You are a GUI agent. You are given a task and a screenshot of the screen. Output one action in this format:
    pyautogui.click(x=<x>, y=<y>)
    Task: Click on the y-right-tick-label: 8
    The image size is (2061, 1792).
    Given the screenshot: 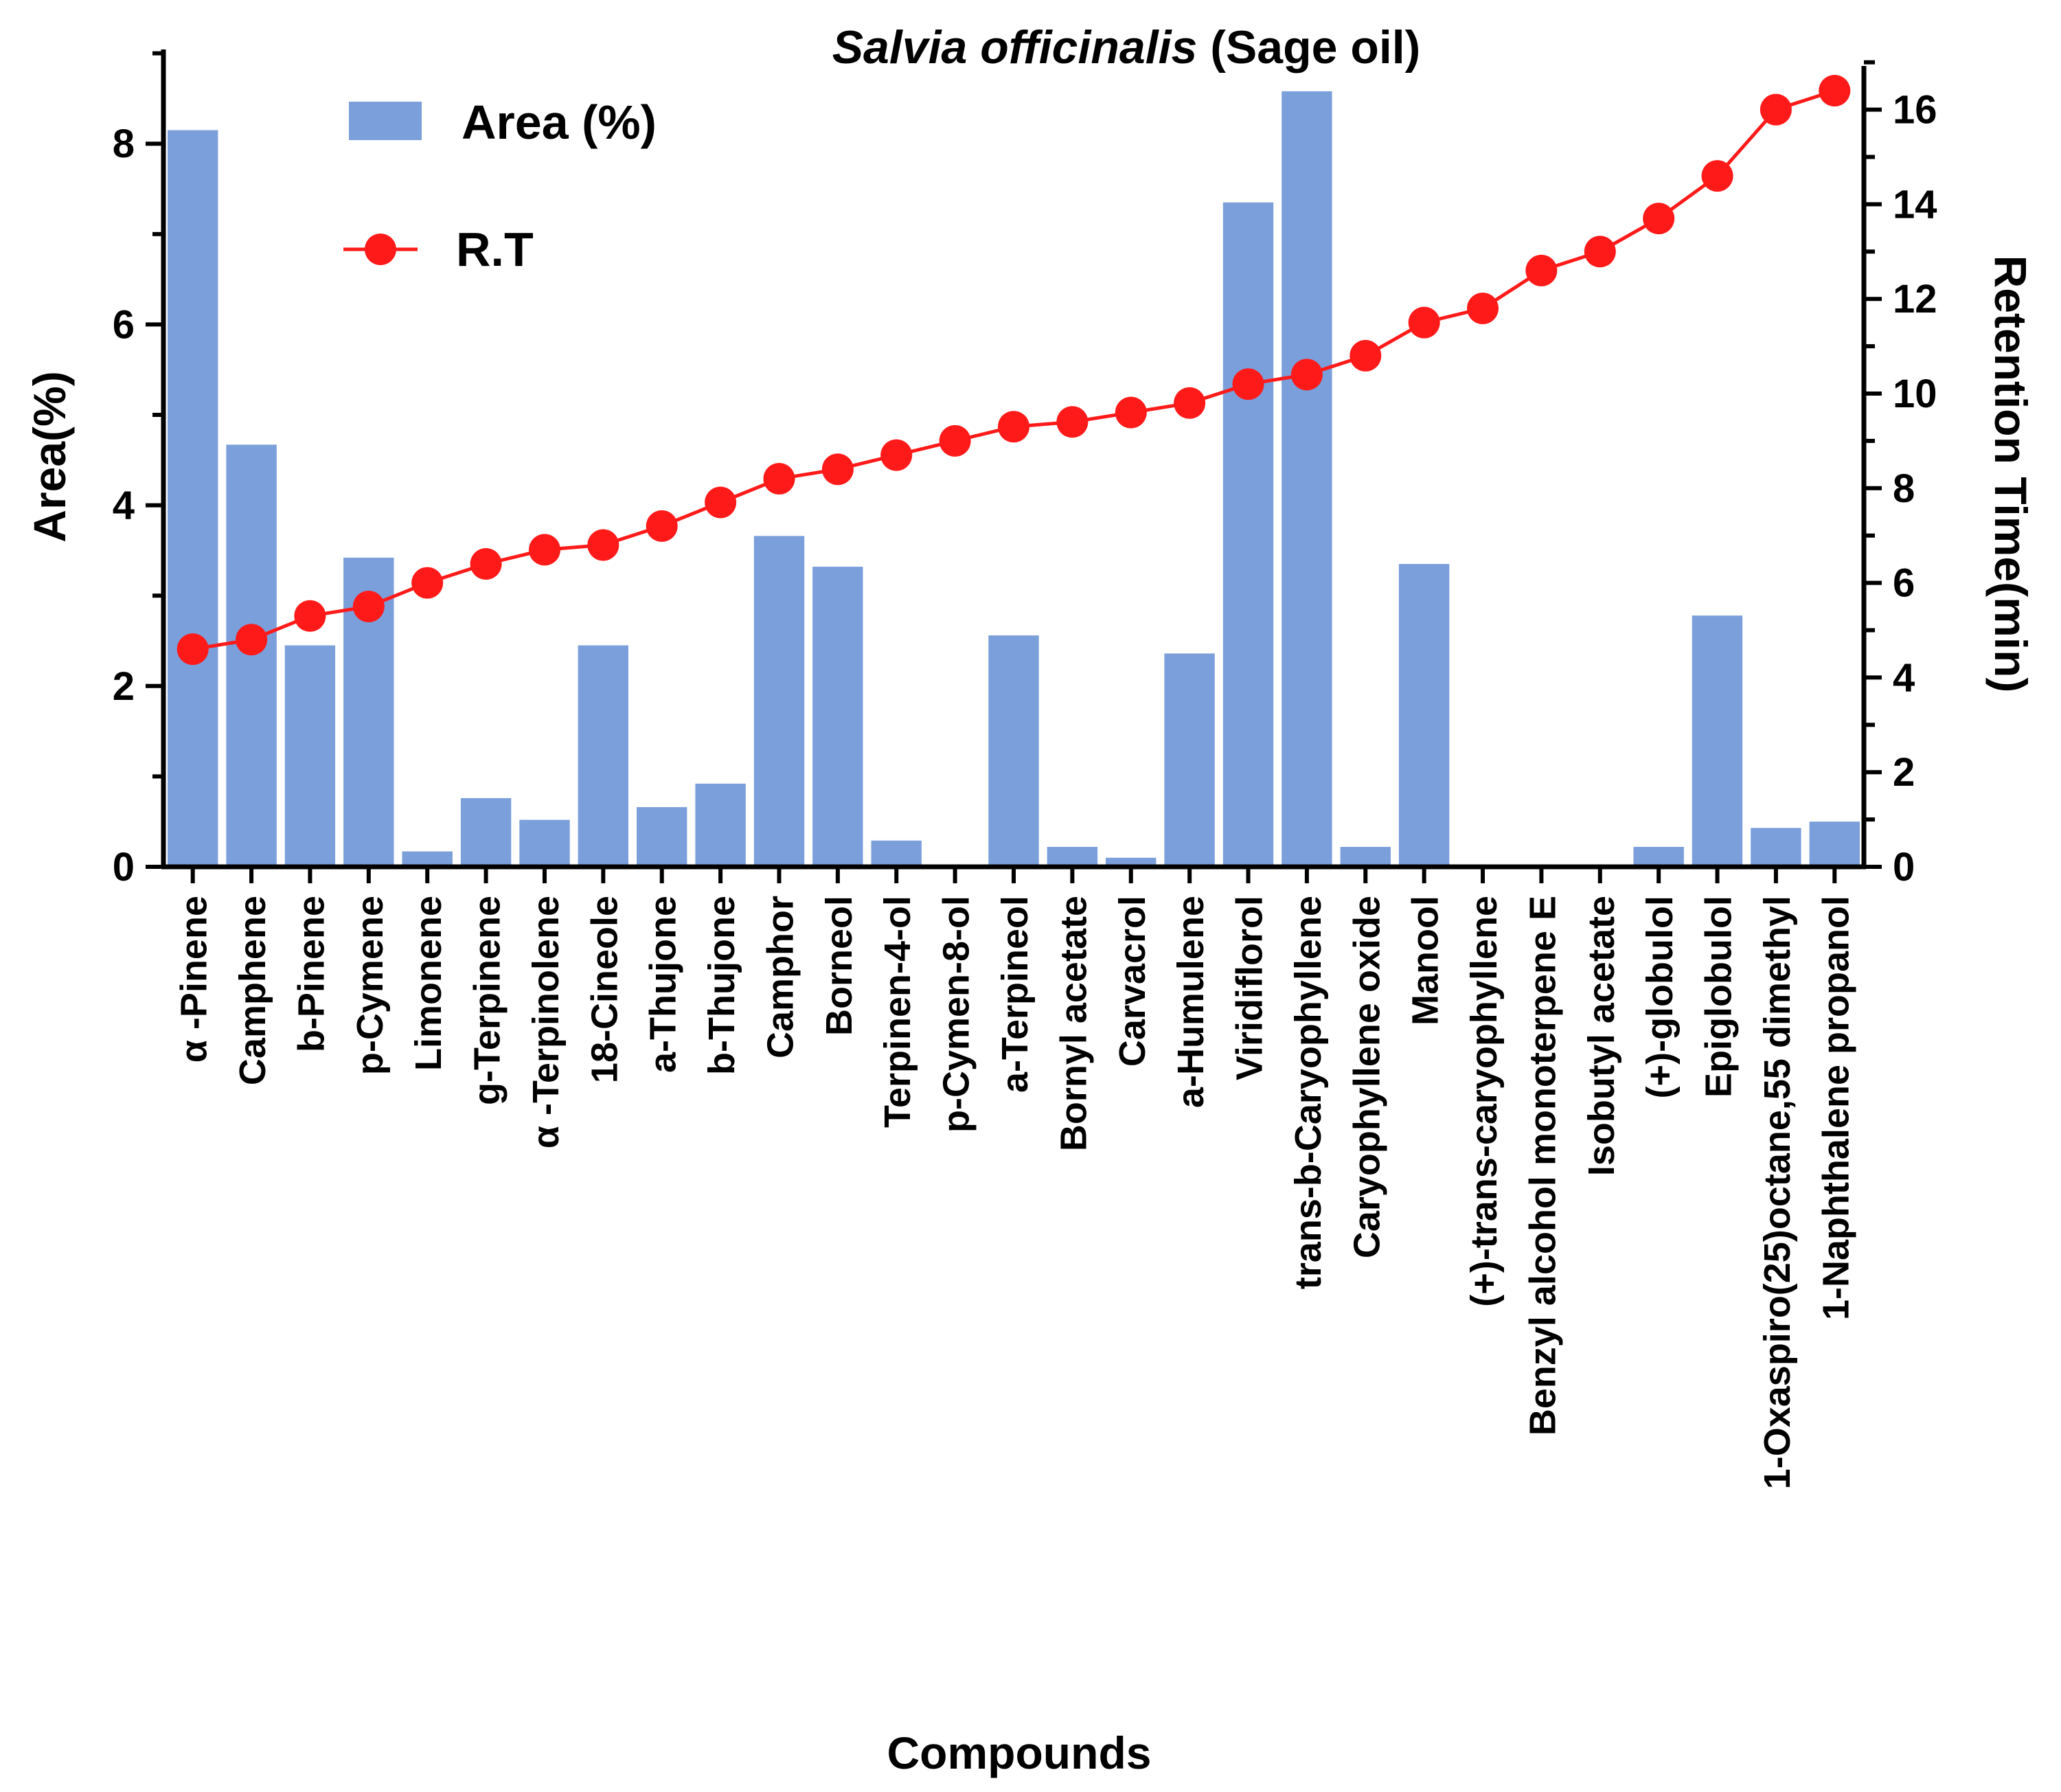 What is the action you would take?
    pyautogui.click(x=1904, y=489)
    